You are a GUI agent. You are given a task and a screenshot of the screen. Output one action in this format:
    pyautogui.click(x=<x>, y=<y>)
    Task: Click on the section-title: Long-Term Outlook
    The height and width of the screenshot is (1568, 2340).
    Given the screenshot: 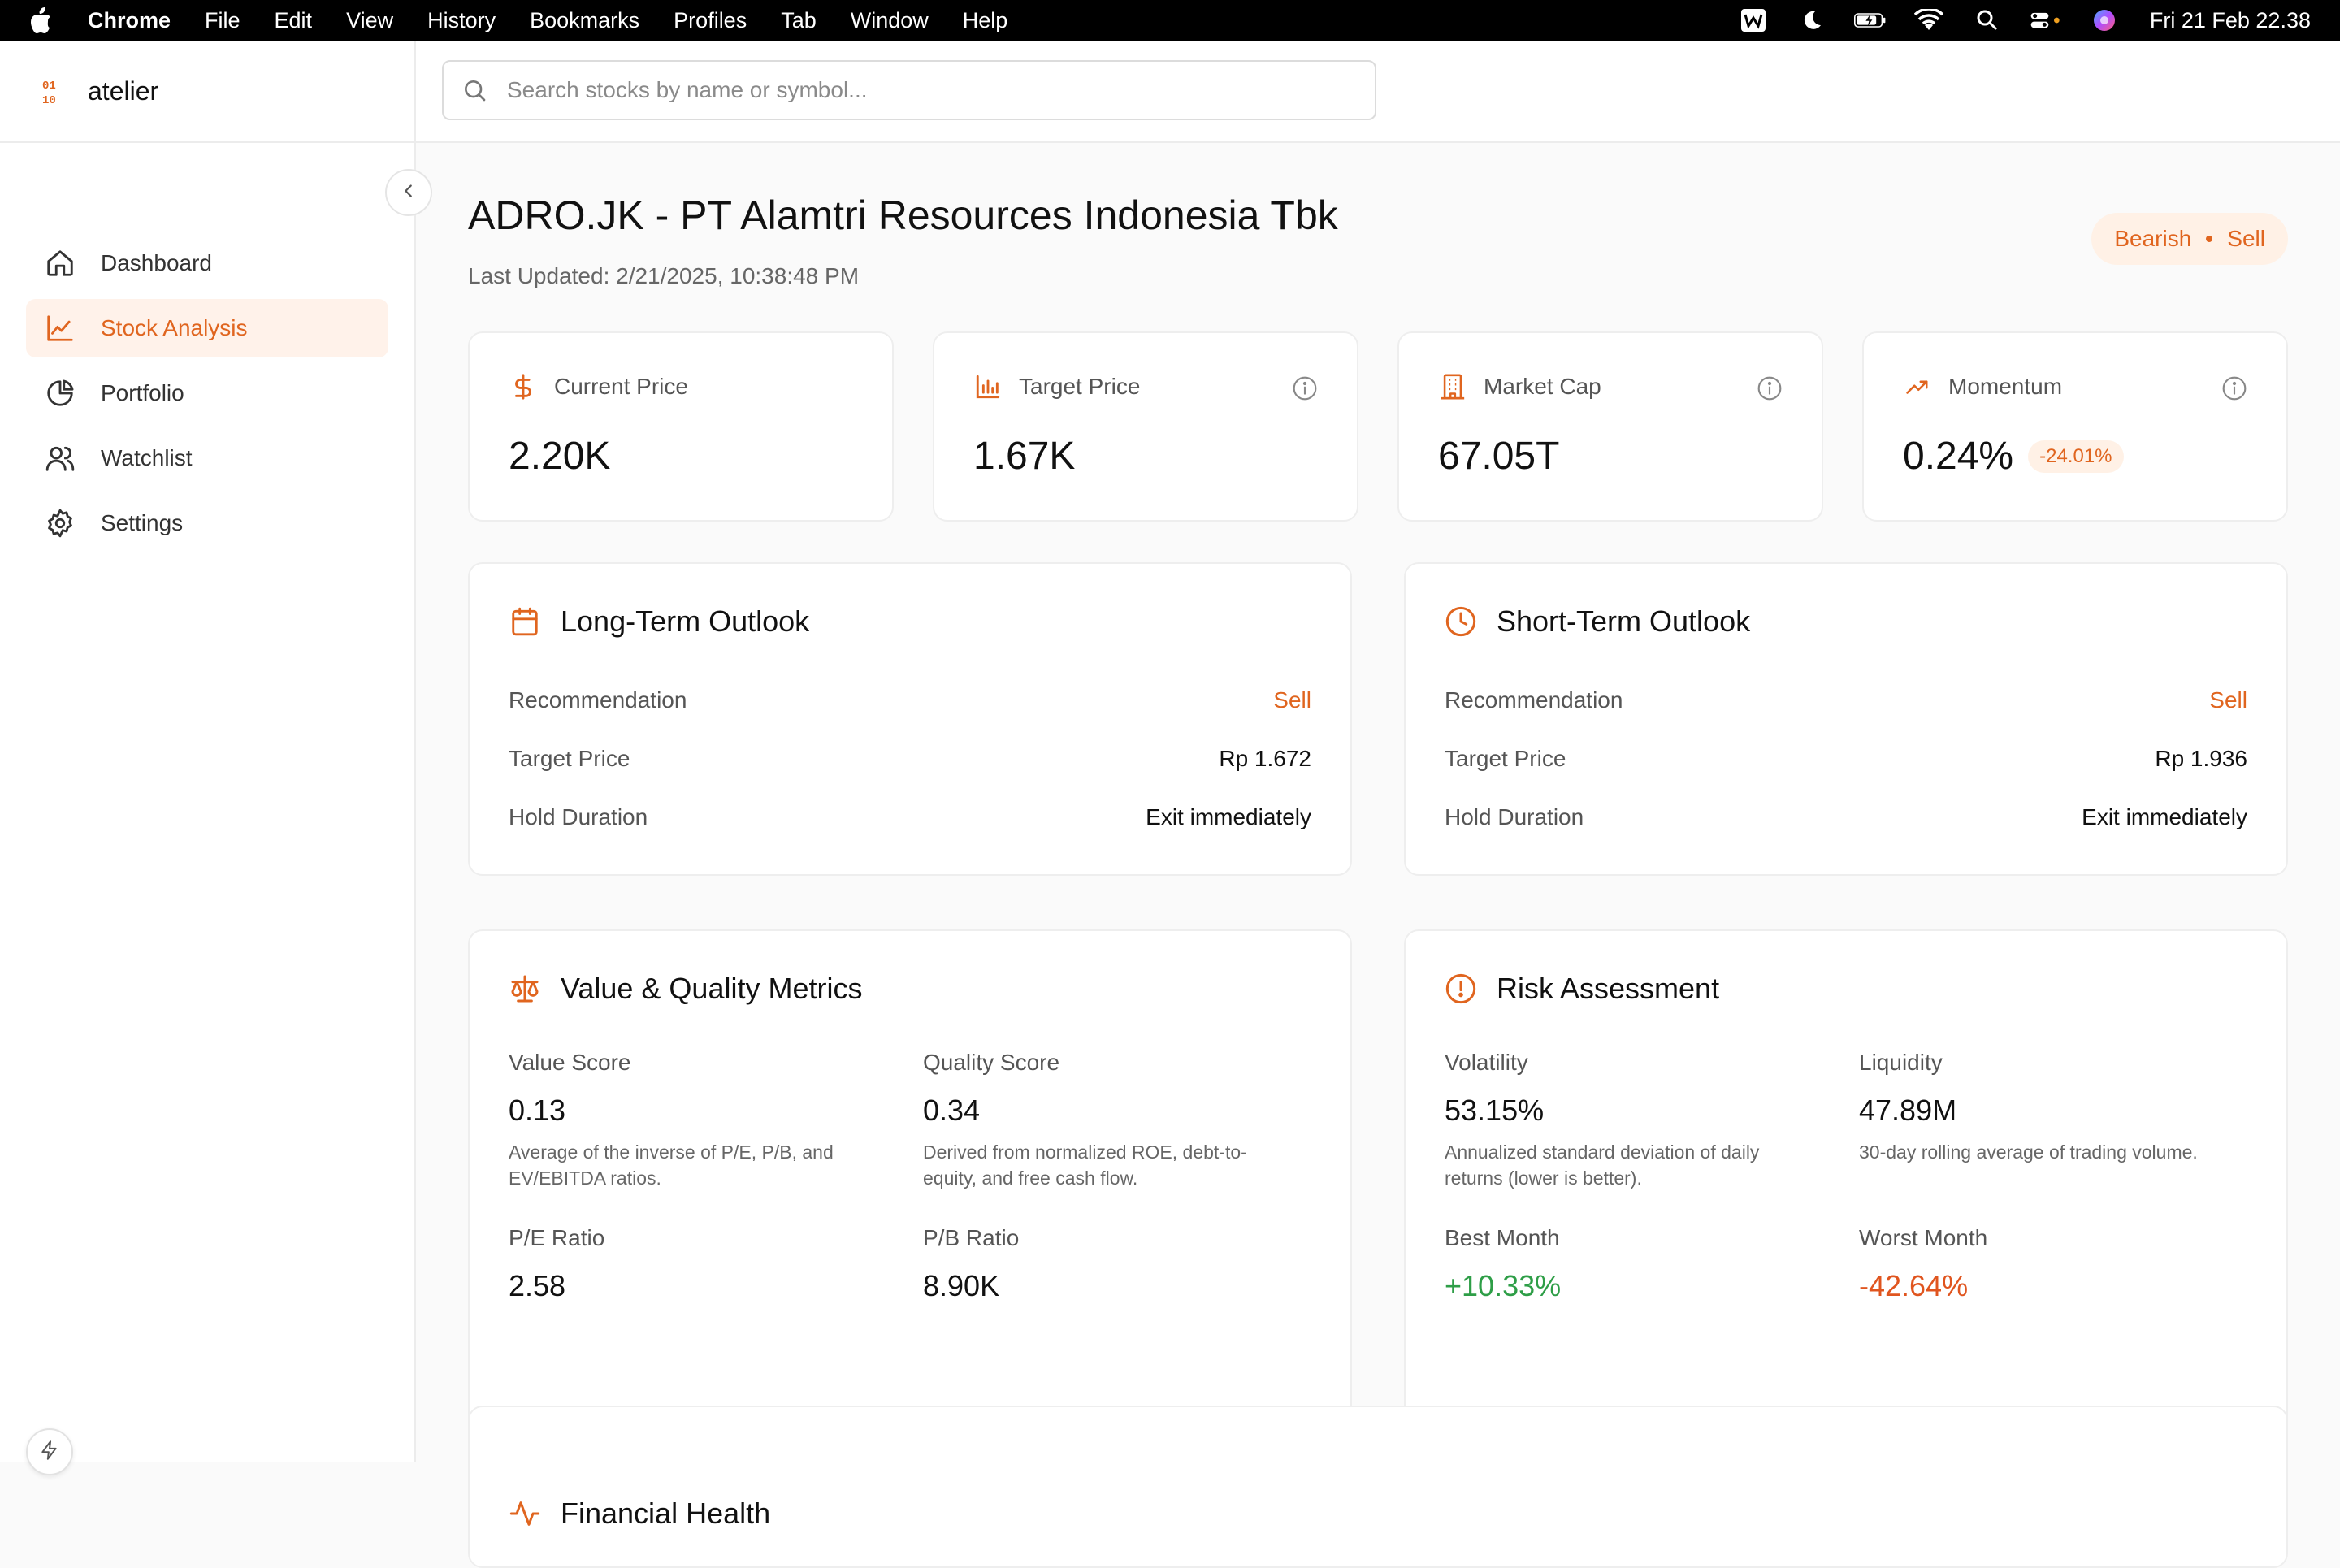 What is the action you would take?
    pyautogui.click(x=685, y=621)
    